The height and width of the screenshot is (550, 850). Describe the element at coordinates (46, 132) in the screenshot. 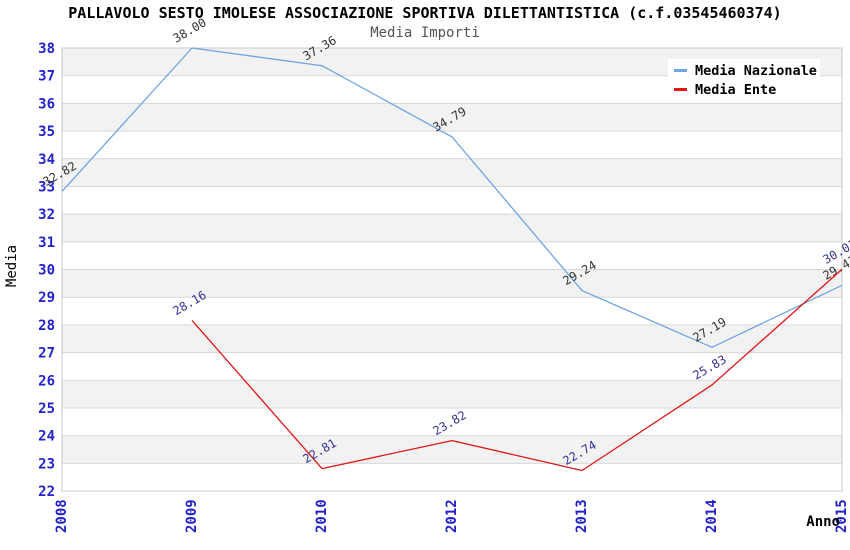

I see `y-tick-label: 35` at that location.